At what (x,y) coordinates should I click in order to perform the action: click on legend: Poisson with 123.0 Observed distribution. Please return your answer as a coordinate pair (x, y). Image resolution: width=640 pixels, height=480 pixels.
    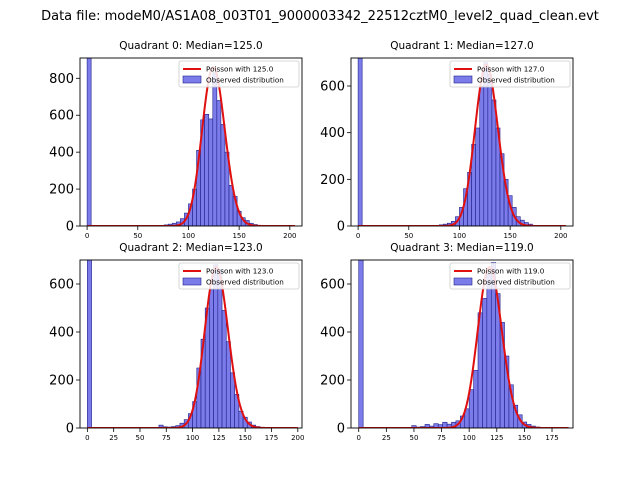
    Looking at the image, I should click on (239, 276).